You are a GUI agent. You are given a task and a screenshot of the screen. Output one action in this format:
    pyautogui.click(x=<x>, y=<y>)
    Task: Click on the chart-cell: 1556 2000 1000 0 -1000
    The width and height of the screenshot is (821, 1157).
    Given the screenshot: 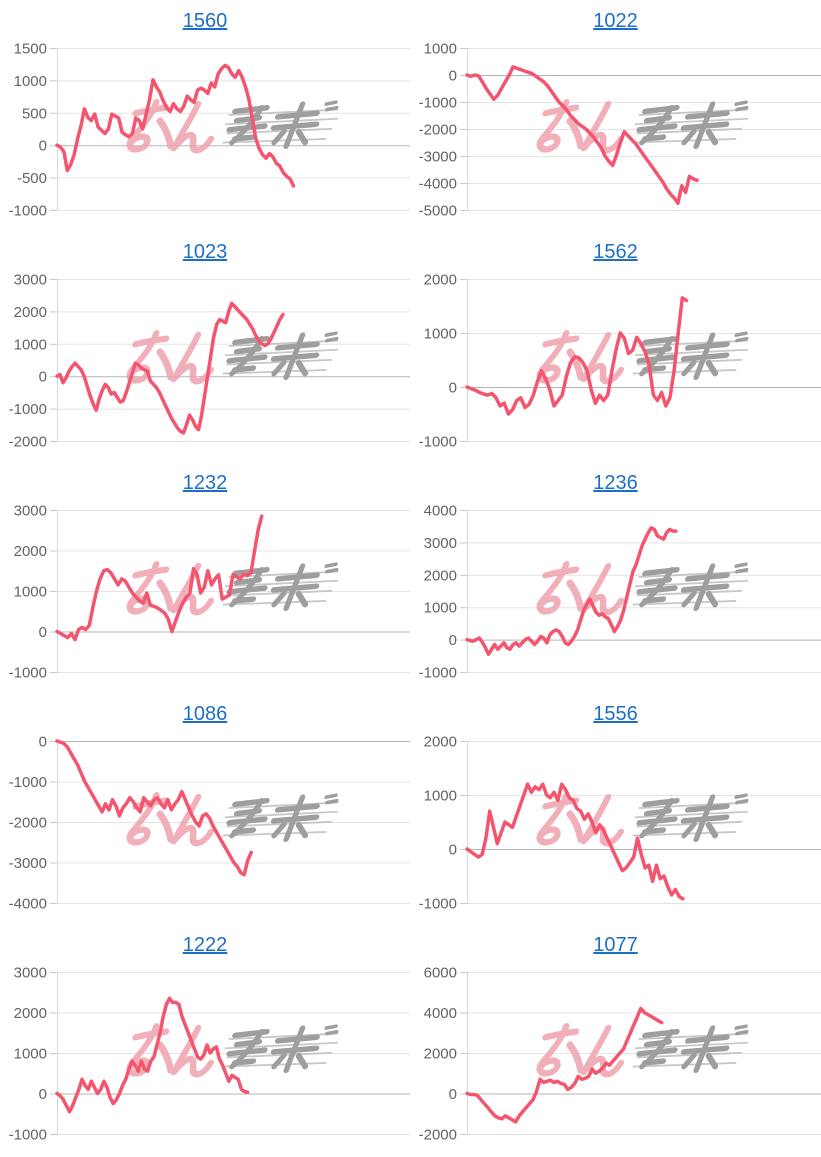 What is the action you would take?
    pyautogui.click(x=615, y=808)
    